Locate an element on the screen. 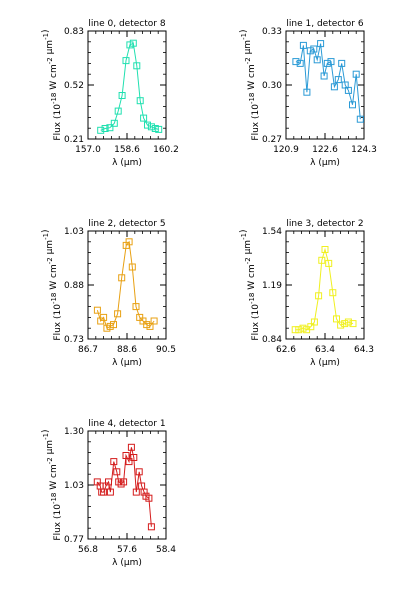 The width and height of the screenshot is (400, 600). x-tick-label: 88.6 is located at coordinates (127, 350).